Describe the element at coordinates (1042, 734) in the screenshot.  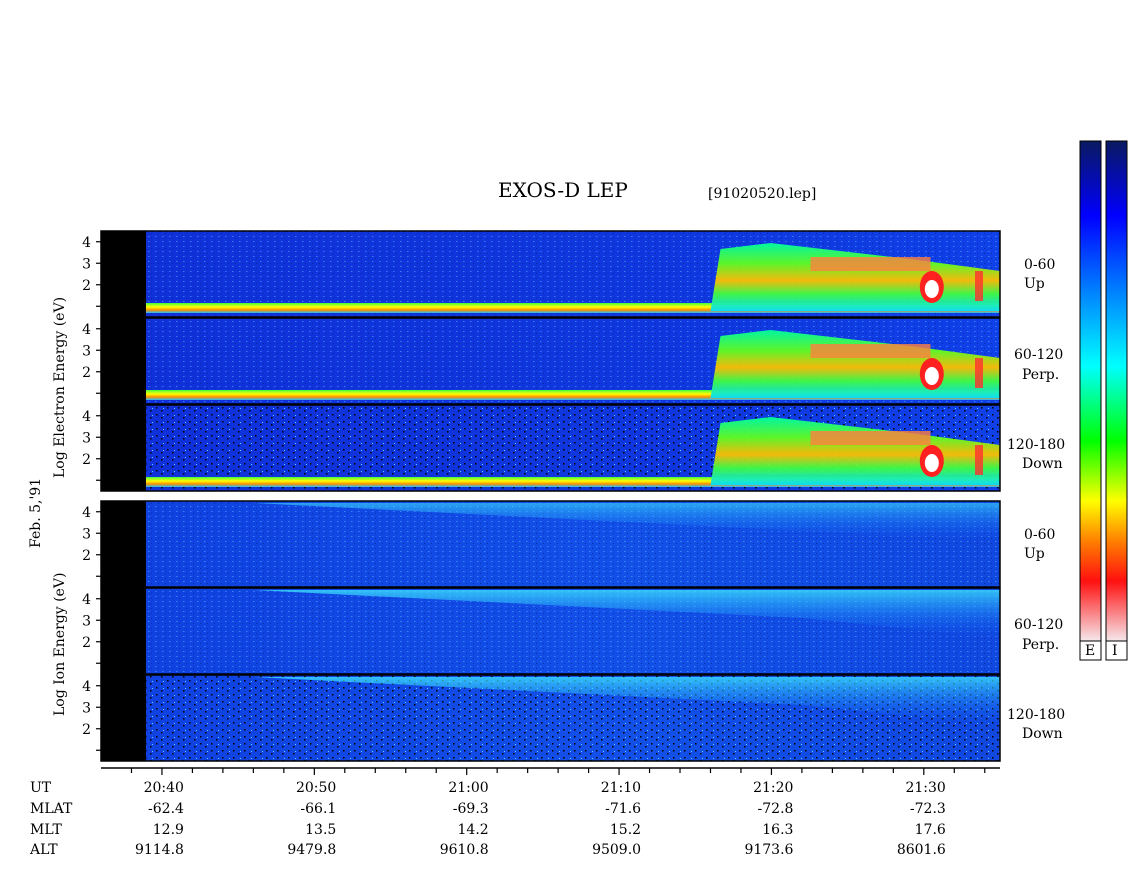
I see `ion-ch3-dir: Down` at that location.